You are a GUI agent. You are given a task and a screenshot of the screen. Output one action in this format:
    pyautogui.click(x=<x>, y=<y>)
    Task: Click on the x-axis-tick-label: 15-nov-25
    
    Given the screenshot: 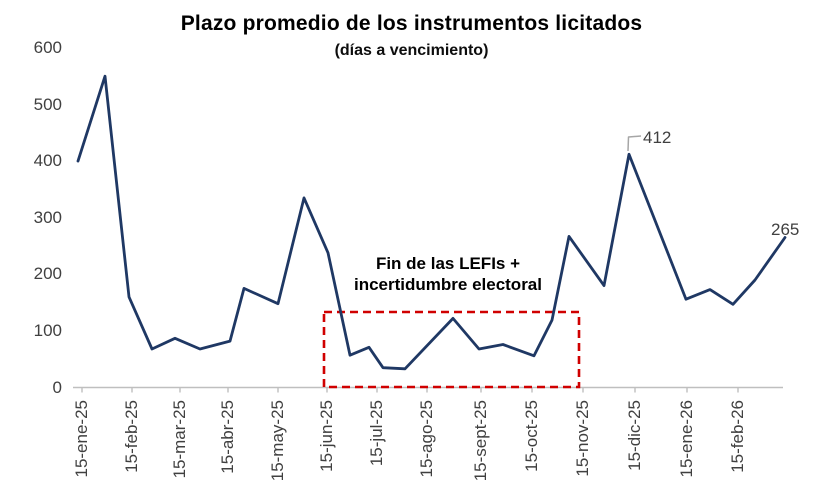 What is the action you would take?
    pyautogui.click(x=582, y=438)
    